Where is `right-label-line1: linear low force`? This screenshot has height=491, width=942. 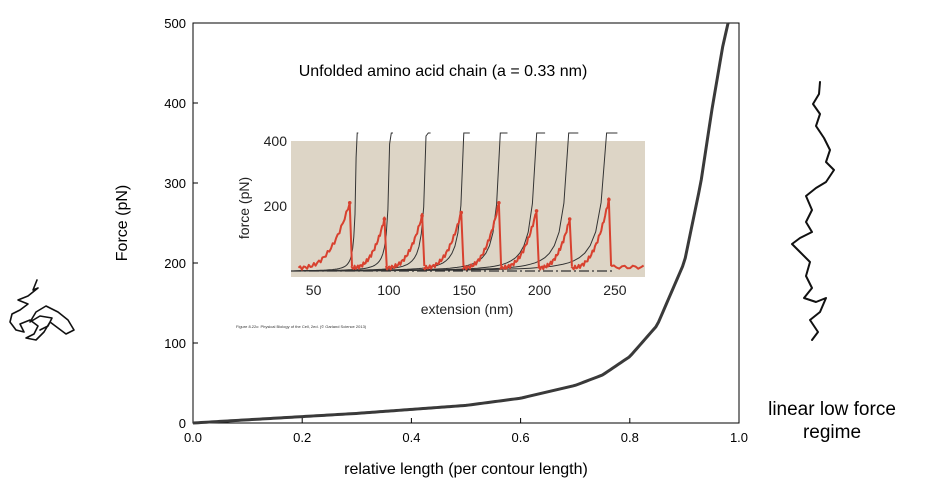 right-label-line1: linear low force is located at coordinates (832, 409).